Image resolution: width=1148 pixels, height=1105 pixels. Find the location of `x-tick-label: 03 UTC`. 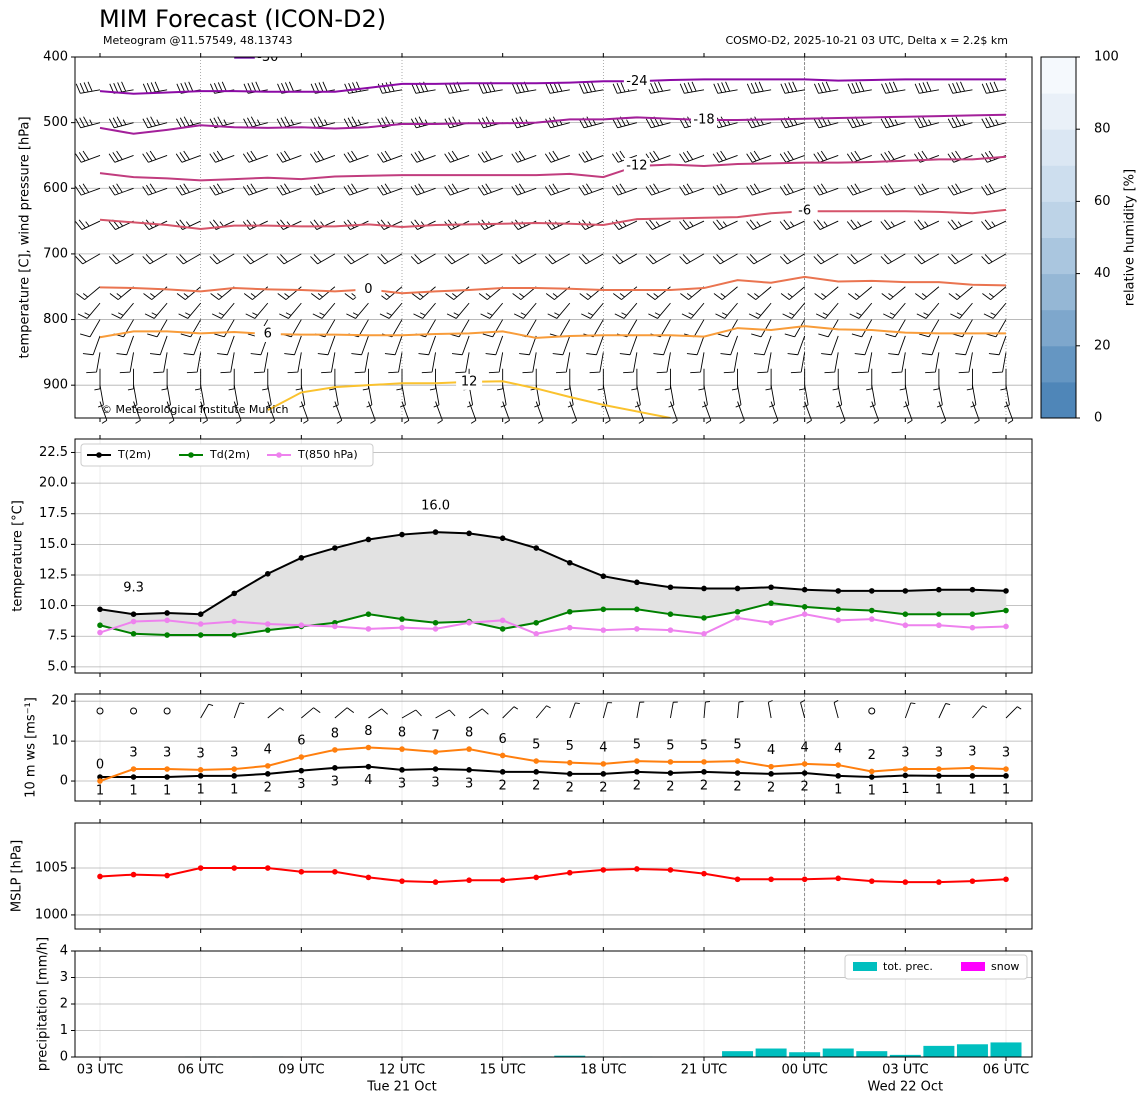

x-tick-label: 03 UTC is located at coordinates (100, 1070).